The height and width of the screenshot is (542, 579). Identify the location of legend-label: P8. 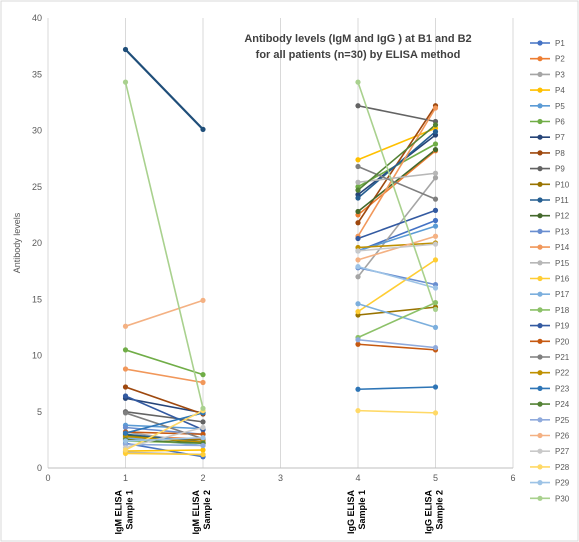
(560, 153).